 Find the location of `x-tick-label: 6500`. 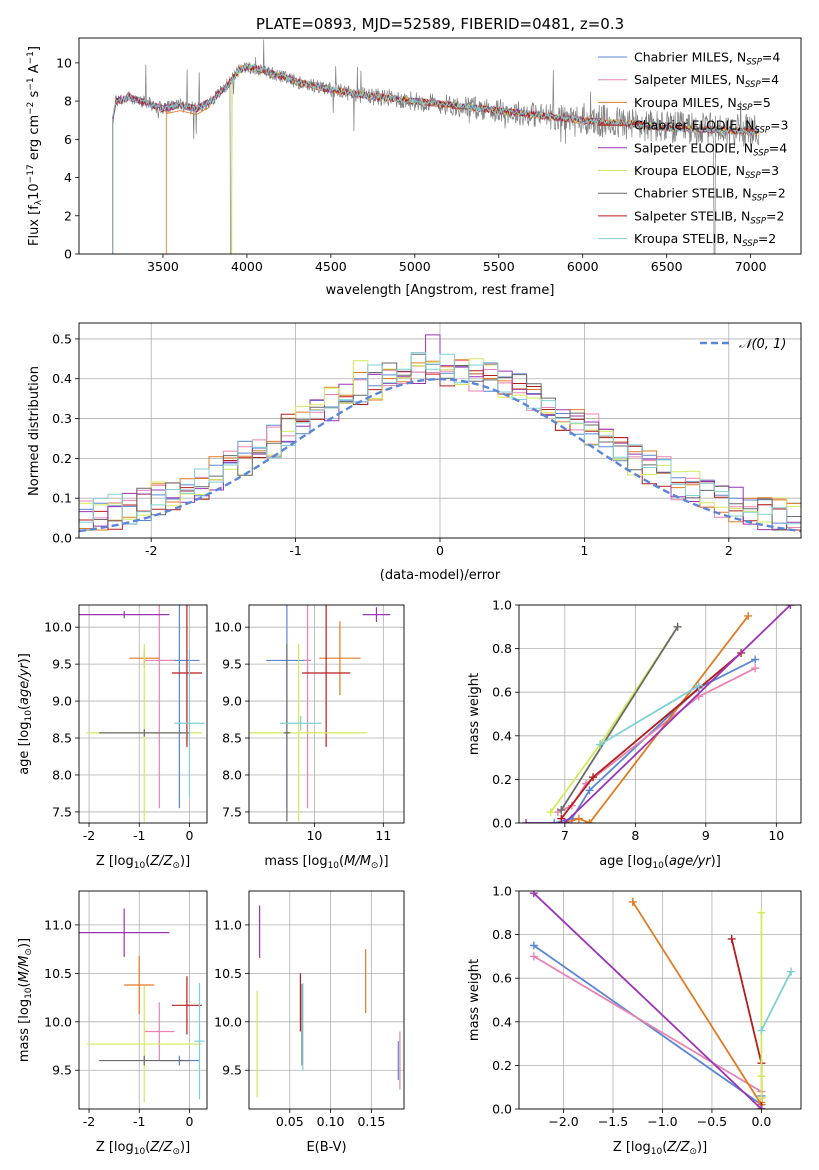

x-tick-label: 6500 is located at coordinates (667, 266).